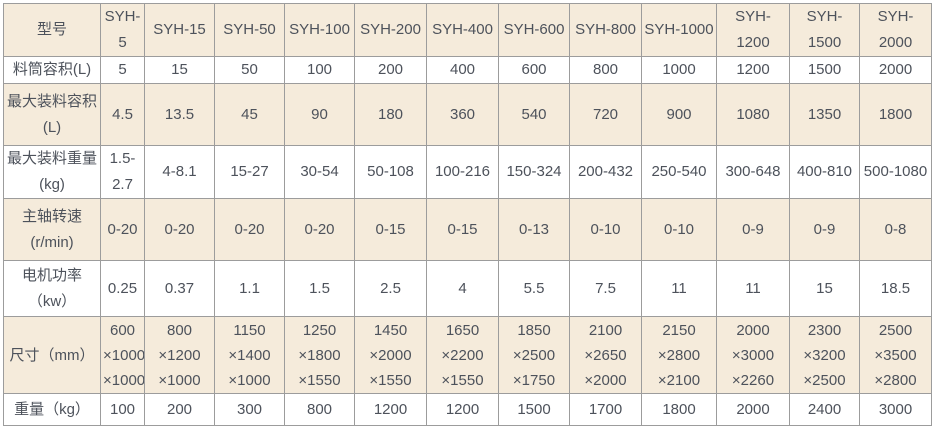  What do you see at coordinates (249, 172) in the screenshot?
I see `value-cell: 15-27` at bounding box center [249, 172].